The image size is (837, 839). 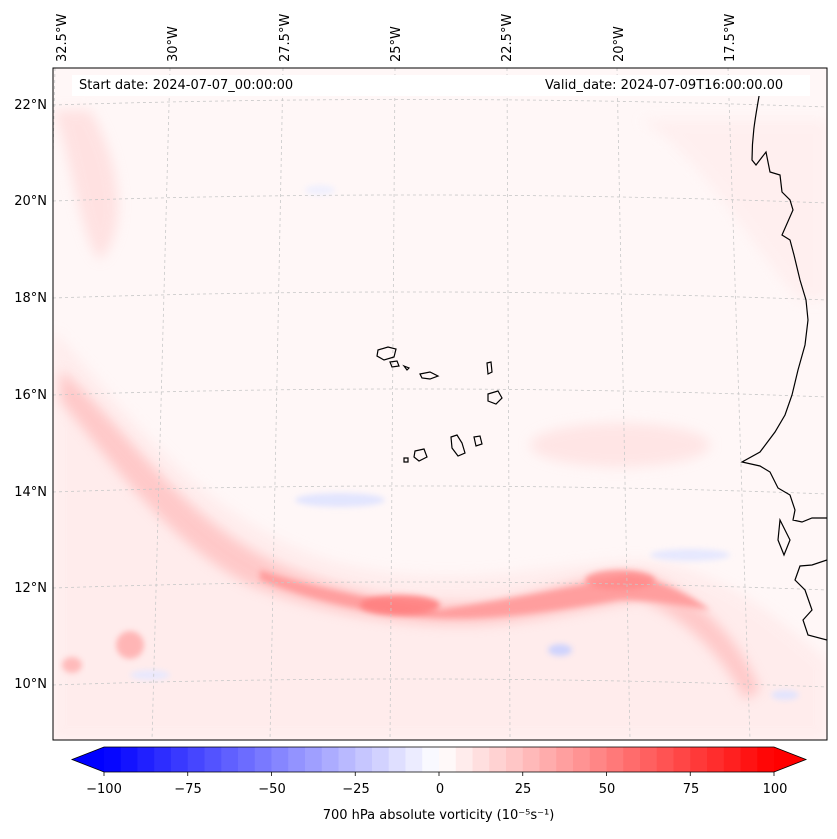 I want to click on island-fogo, so click(x=420, y=455).